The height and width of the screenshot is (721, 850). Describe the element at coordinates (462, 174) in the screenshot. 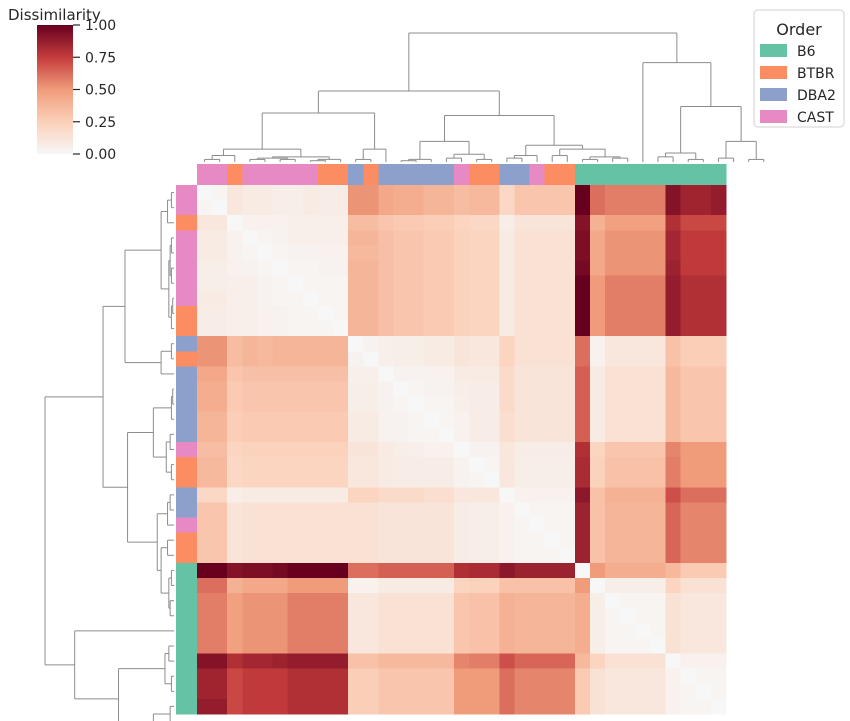

I see `column-strain-colors` at that location.